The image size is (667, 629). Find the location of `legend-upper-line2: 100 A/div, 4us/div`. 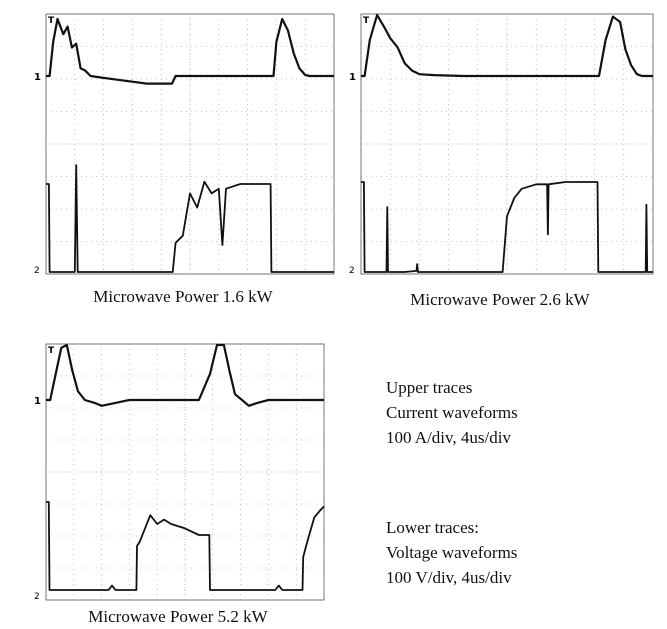

legend-upper-line2: 100 A/div, 4us/div is located at coordinates (448, 437).